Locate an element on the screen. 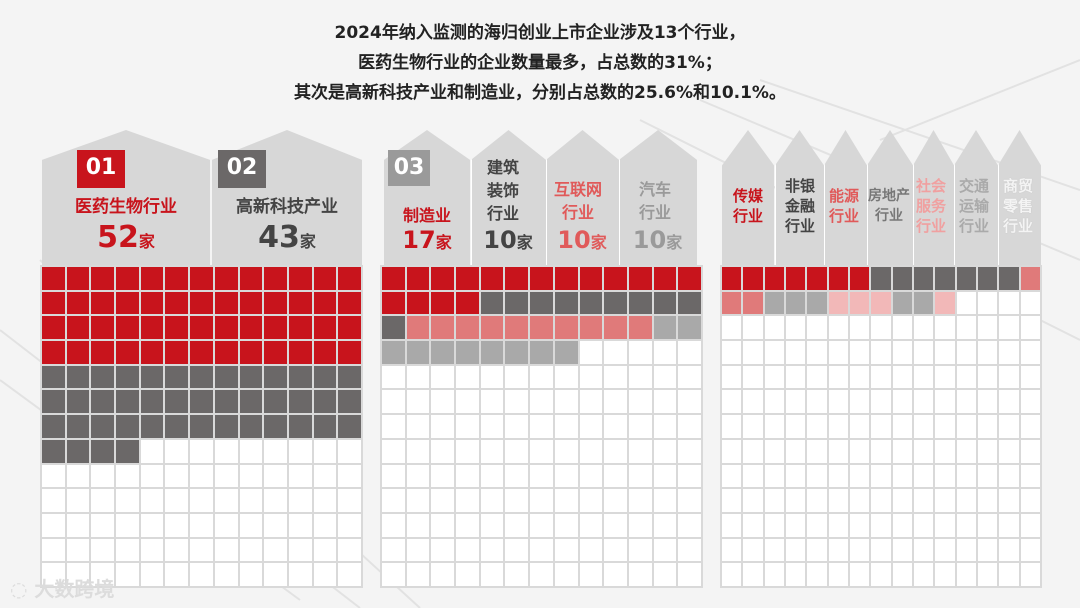 The height and width of the screenshot is (608, 1080). headline-line-1: 2024年纳入监测的海归创业上市企业涉及13个行业， is located at coordinates (540, 33).